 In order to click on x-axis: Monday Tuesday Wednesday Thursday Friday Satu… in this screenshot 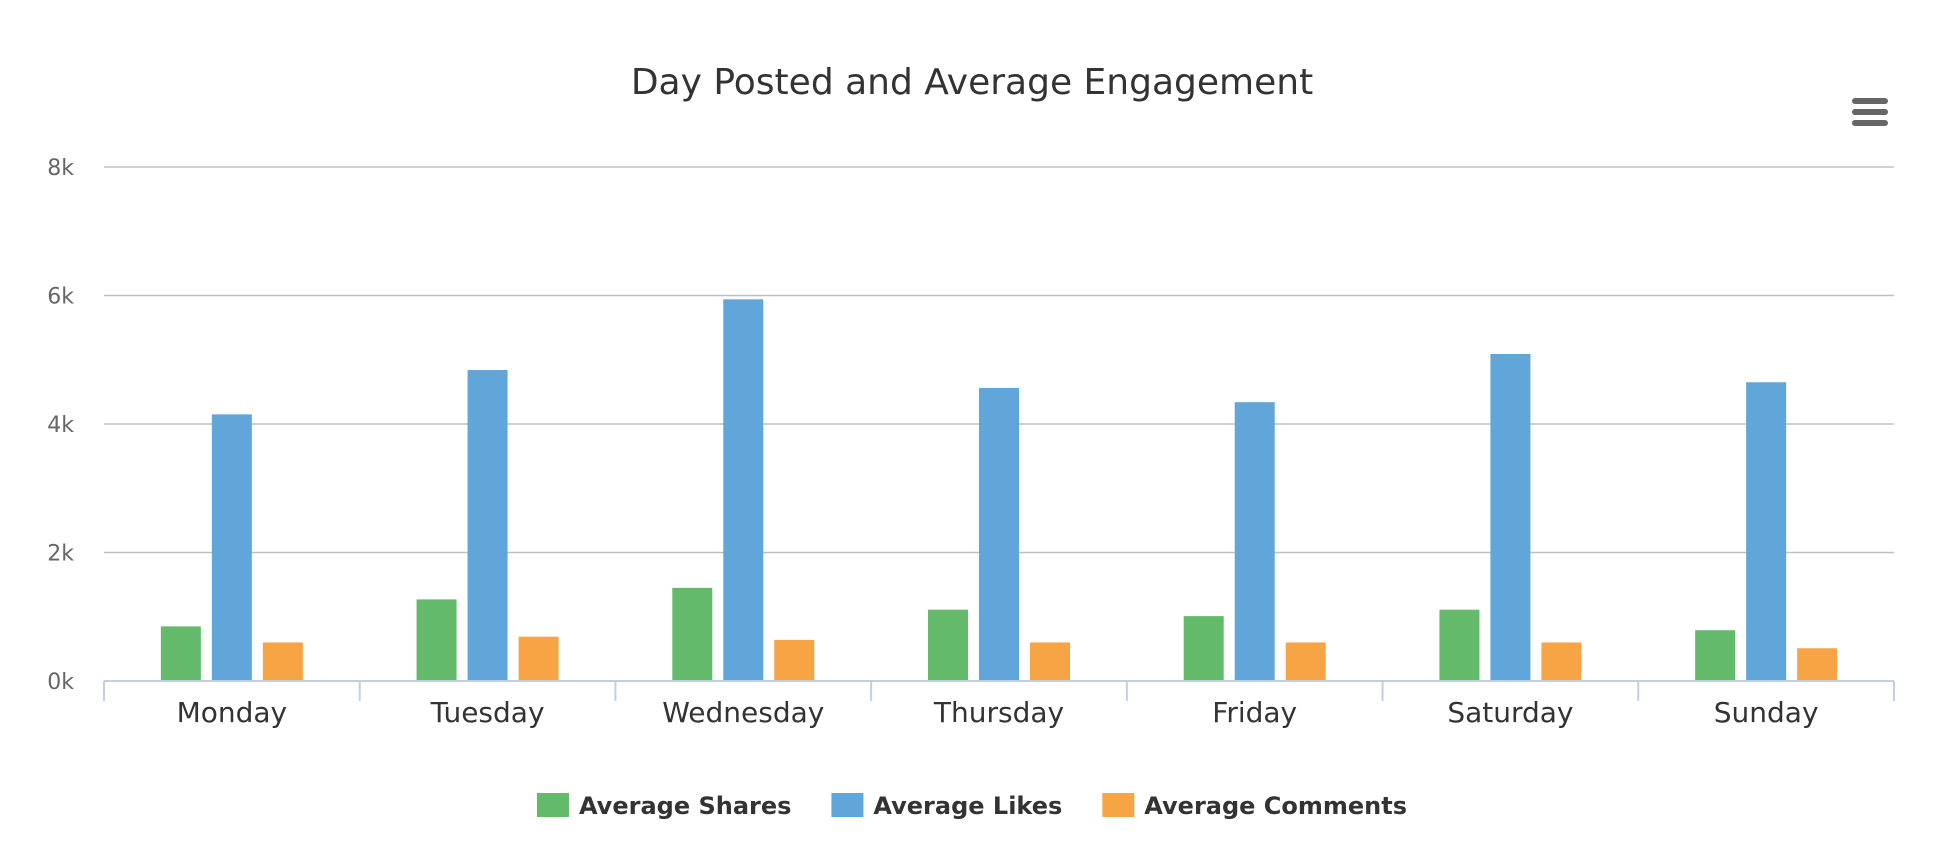, I will do `click(999, 704)`.